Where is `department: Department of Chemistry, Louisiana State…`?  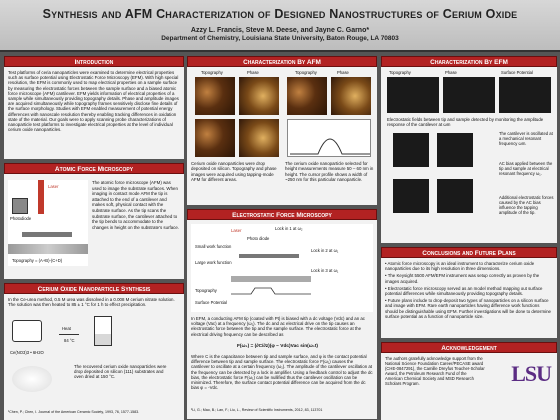 department: Department of Chemistry, Louisiana State… is located at coordinates (280, 38).